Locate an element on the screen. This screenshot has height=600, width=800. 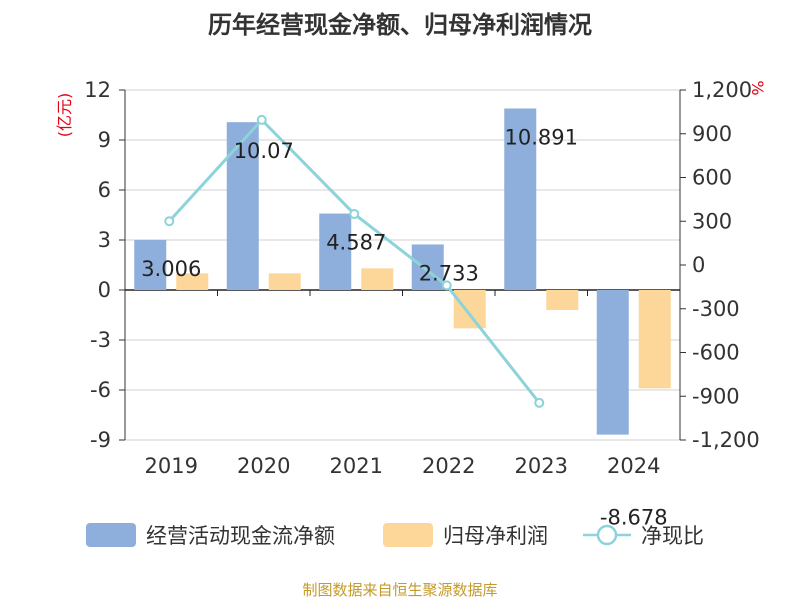
left-tick-label: -6 is located at coordinates (100, 390).